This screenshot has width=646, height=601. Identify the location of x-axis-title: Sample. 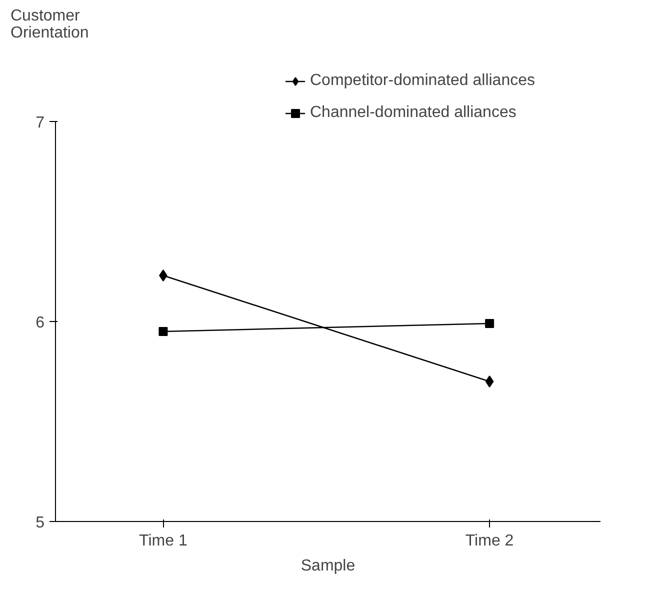
(328, 566).